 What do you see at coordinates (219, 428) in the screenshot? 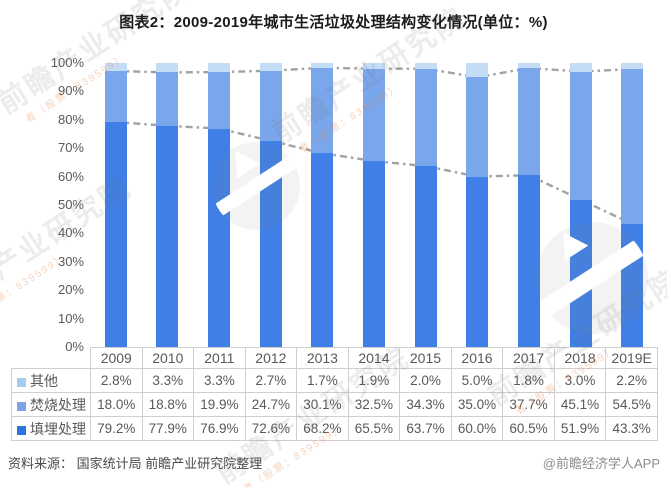
I see `value-cell: 76.9%` at bounding box center [219, 428].